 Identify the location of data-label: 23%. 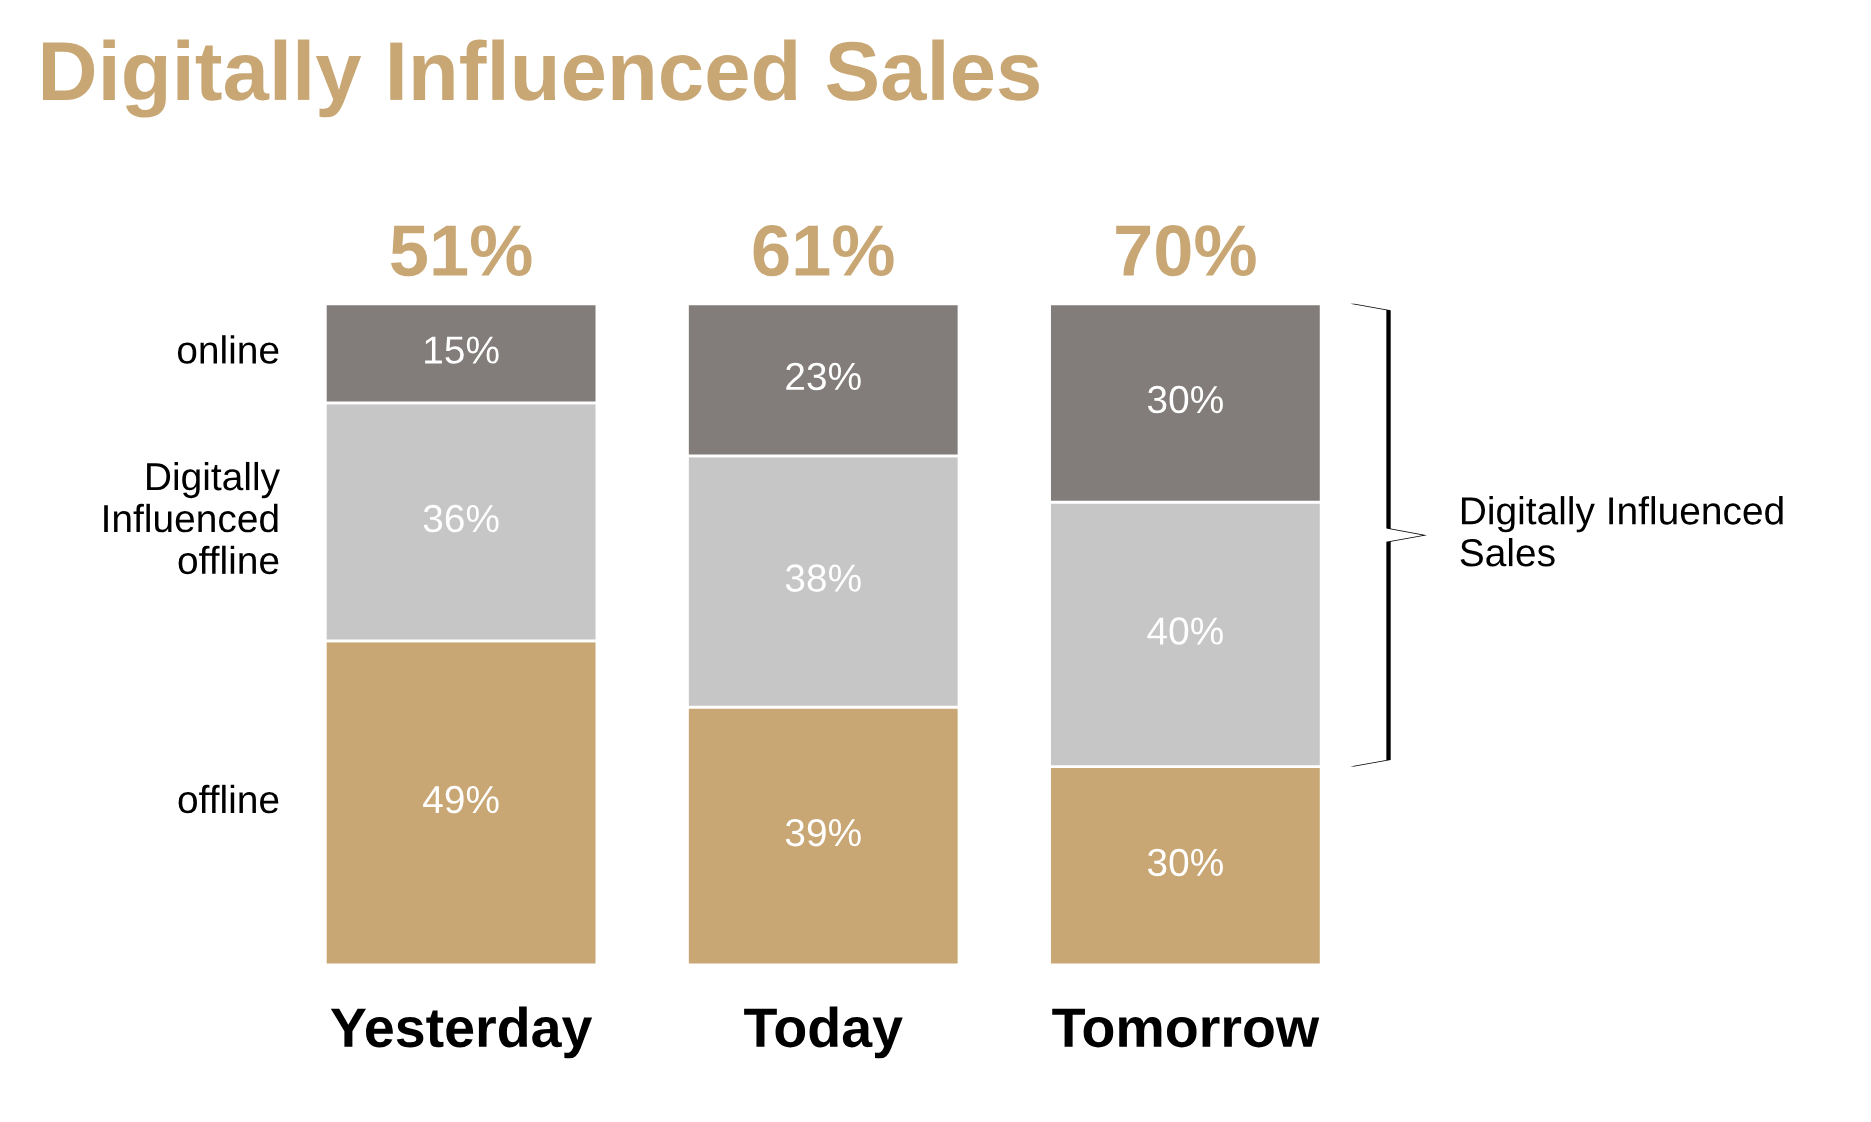
(823, 376).